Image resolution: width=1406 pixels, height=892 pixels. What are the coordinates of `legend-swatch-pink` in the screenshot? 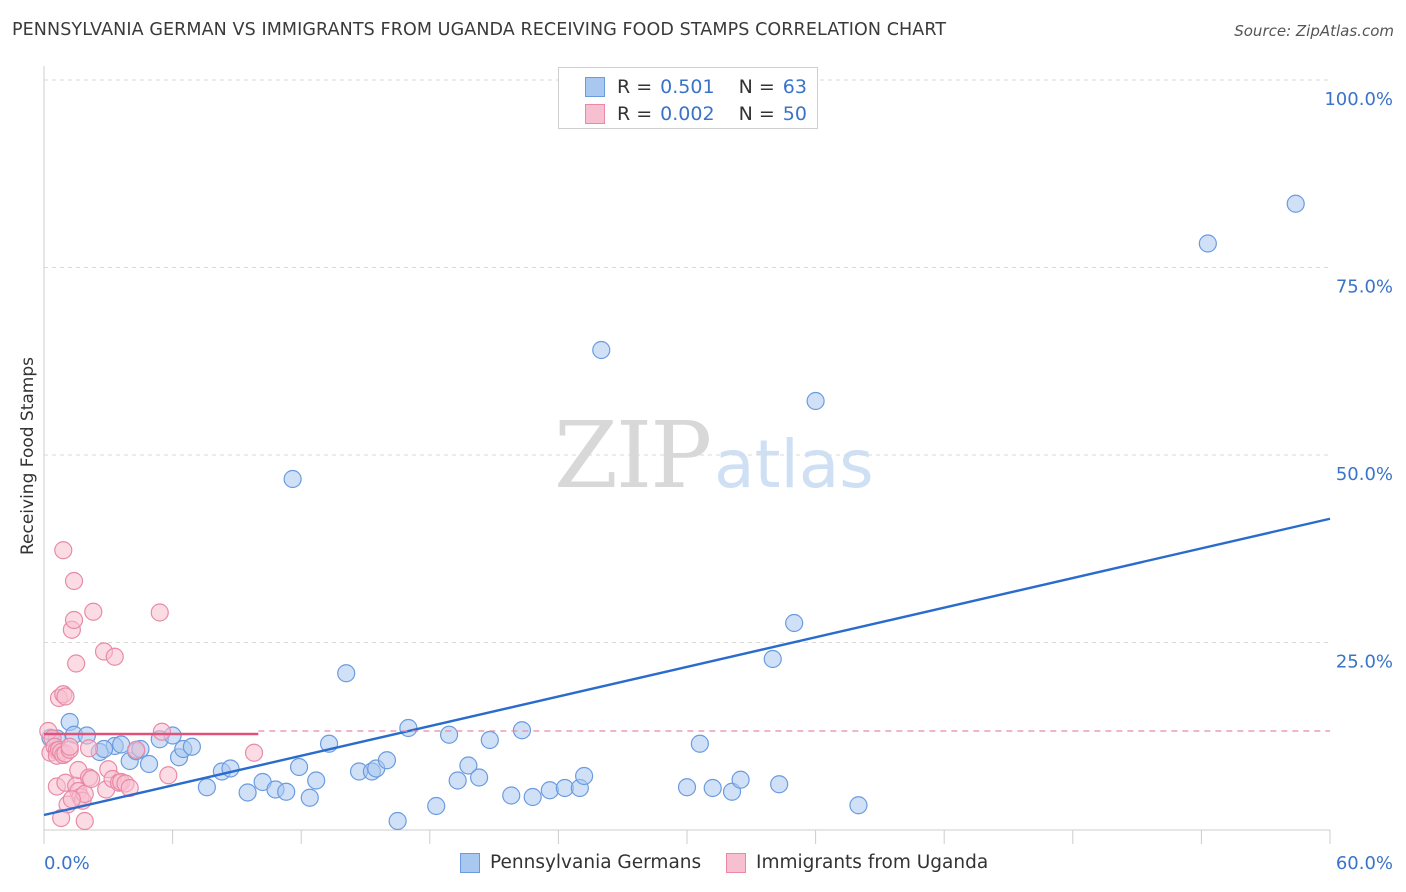 It's located at (595, 114).